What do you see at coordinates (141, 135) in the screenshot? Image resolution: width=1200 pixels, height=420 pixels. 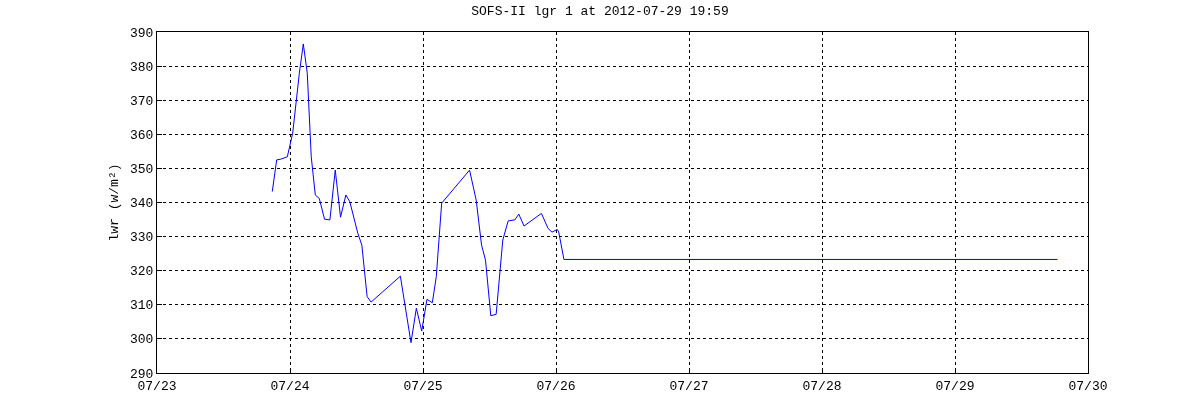 I see `y-tick-label: 360` at bounding box center [141, 135].